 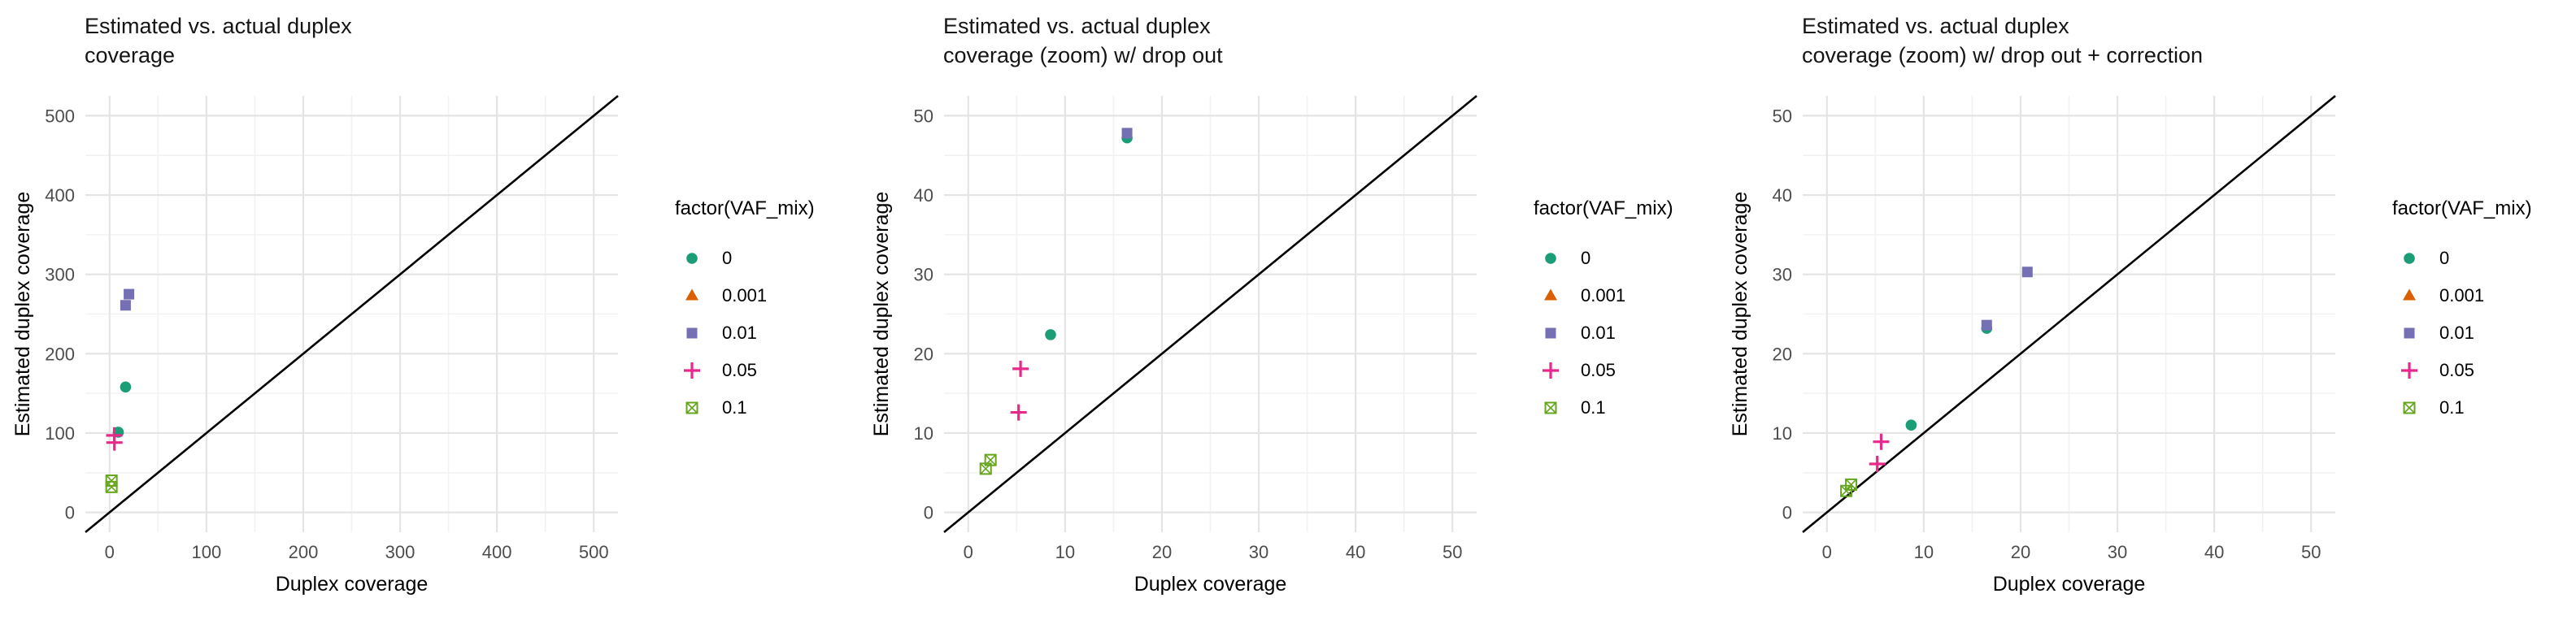 I want to click on chart-title: Estimated vs. actual duplex coverage, so click(x=218, y=40).